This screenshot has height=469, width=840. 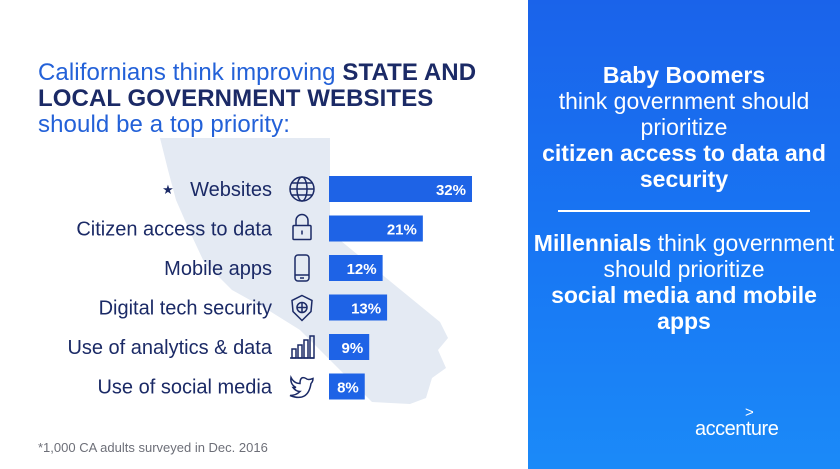 What do you see at coordinates (684, 211) in the screenshot?
I see `panel-divider` at bounding box center [684, 211].